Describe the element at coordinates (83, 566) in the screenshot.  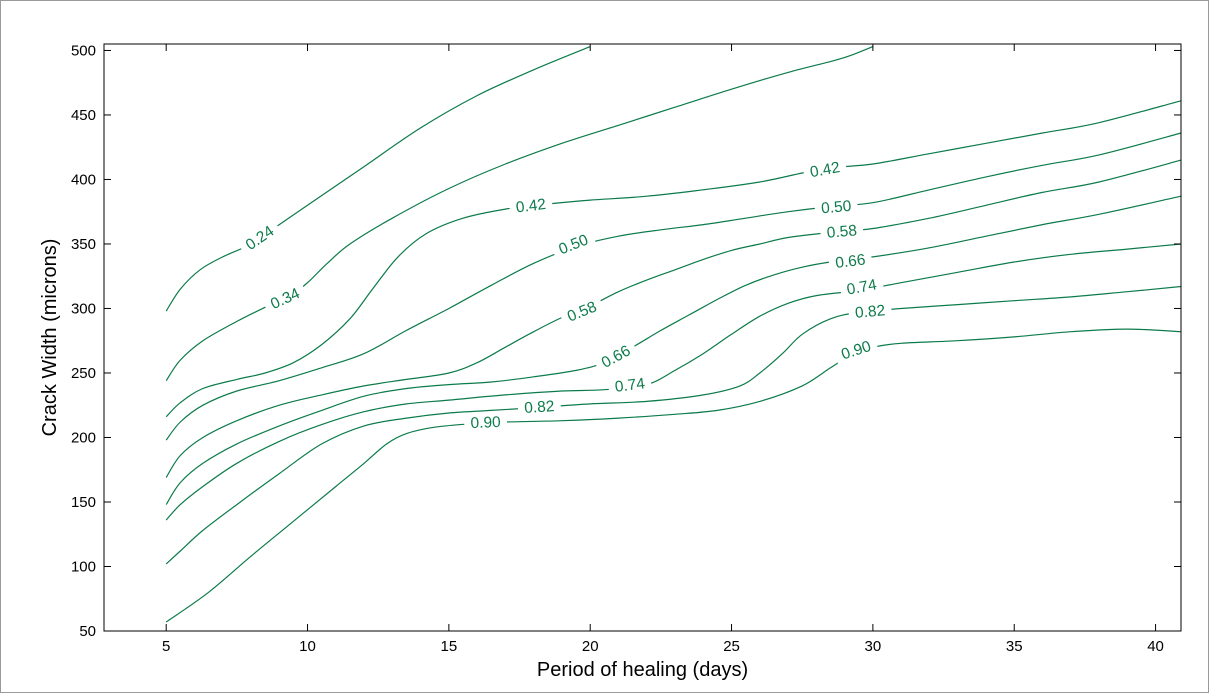
I see `y-tick-label: 100` at that location.